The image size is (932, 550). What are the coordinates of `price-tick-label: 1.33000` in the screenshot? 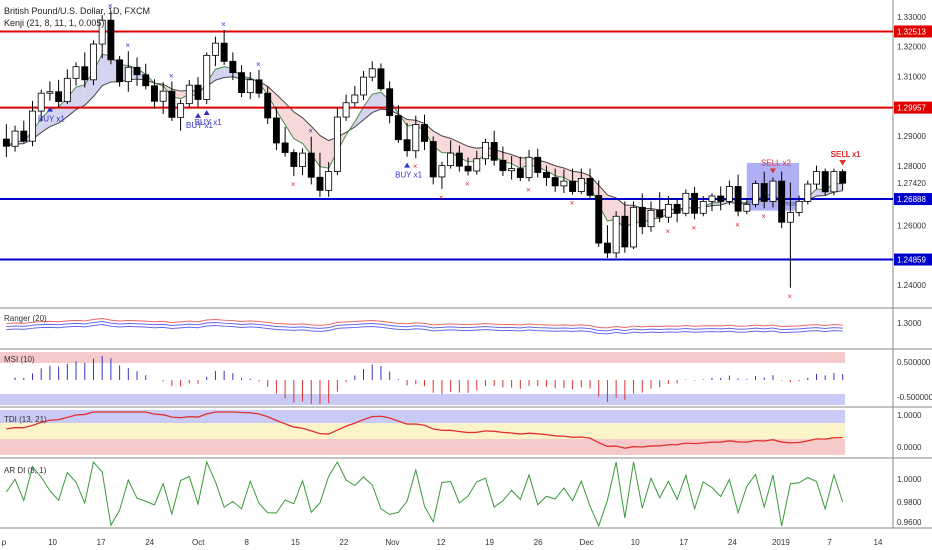 It's located at (911, 17).